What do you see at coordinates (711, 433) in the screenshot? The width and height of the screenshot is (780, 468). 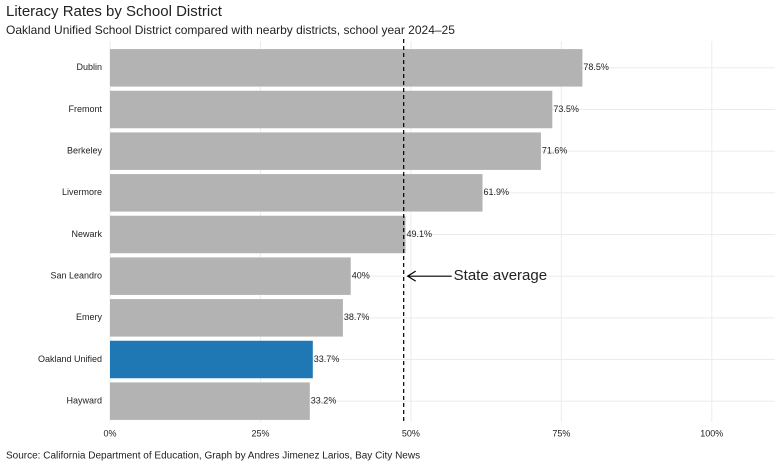 I see `x-tick-label: 100%` at bounding box center [711, 433].